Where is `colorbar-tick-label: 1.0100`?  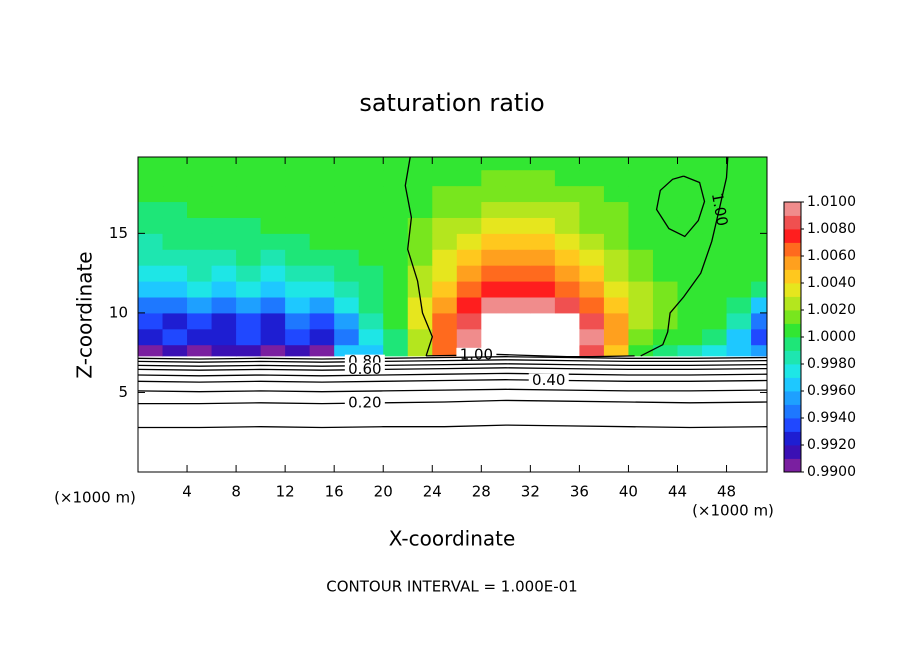 colorbar-tick-label: 1.0100 is located at coordinates (831, 202).